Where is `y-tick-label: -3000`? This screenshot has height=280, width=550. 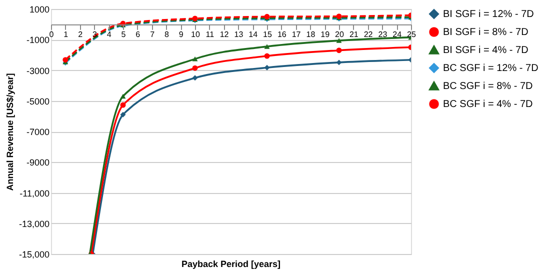
y-tick-label: -3000 is located at coordinates (38, 71).